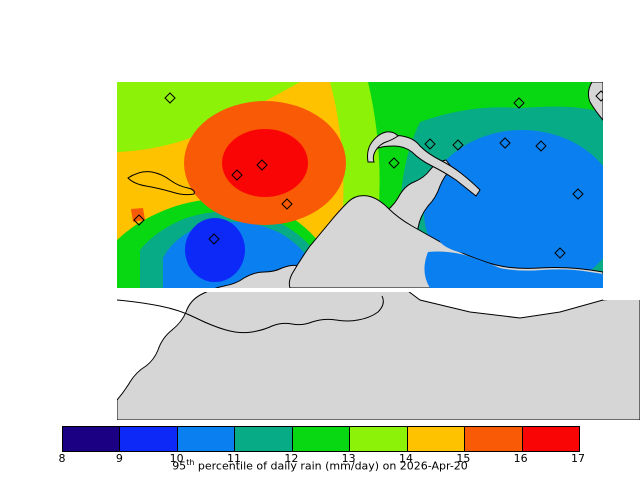 This screenshot has height=480, width=640. Describe the element at coordinates (480, 207) in the screenshot. I see `water-inlet-upper` at that location.